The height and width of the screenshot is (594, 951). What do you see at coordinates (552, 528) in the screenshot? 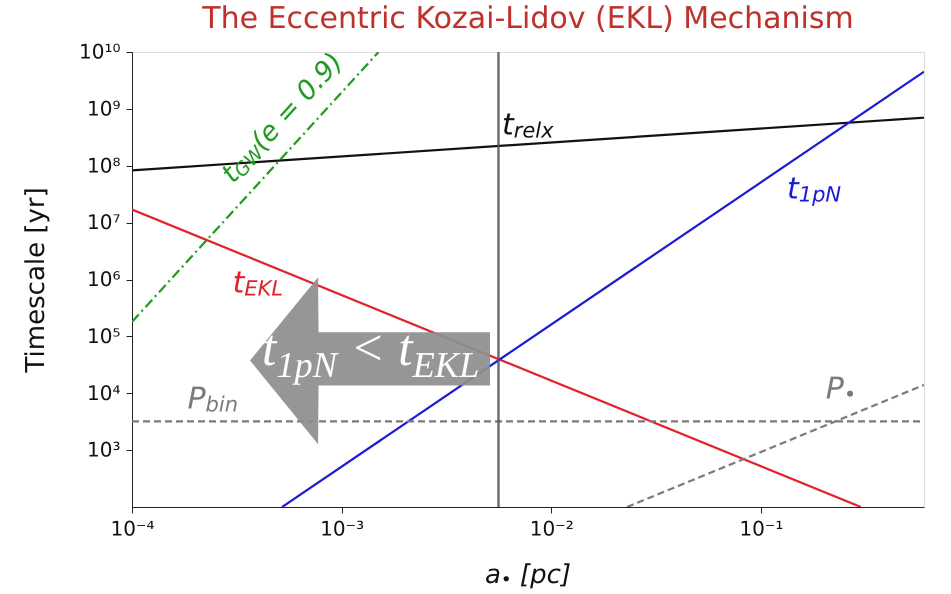
I see `x-tick-label: 10⁻²` at bounding box center [552, 528].